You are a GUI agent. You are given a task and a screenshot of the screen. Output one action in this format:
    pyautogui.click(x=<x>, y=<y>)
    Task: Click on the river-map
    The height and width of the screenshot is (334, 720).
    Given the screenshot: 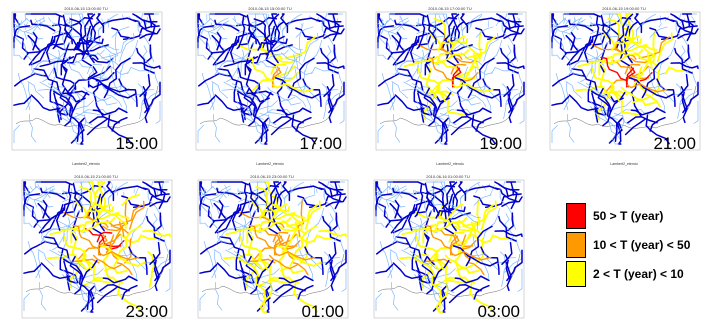 What is the action you would take?
    pyautogui.click(x=449, y=249)
    